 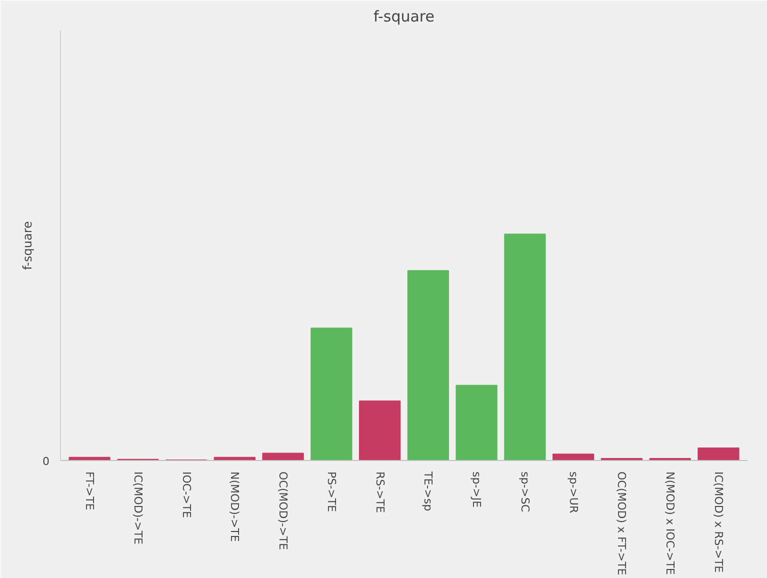 What do you see at coordinates (477, 490) in the screenshot?
I see `x-tick-label: sp->JE` at bounding box center [477, 490].